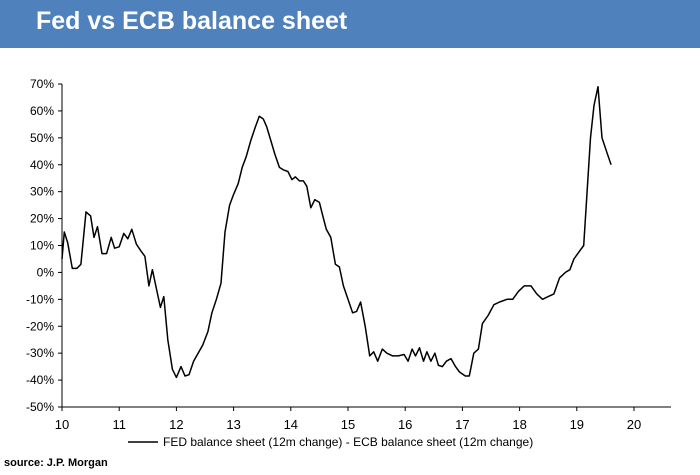 This screenshot has width=700, height=475. What do you see at coordinates (350, 24) in the screenshot?
I see `title-bar: Fed vs ECB balance sheet` at bounding box center [350, 24].